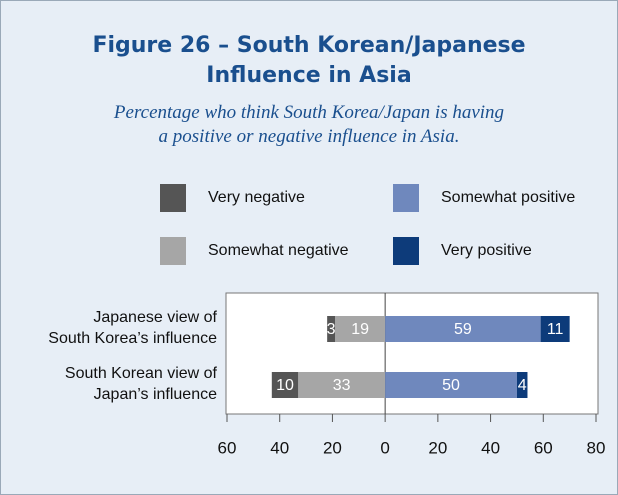 This screenshot has width=618, height=495. I want to click on legend-label: Very negative, so click(256, 197).